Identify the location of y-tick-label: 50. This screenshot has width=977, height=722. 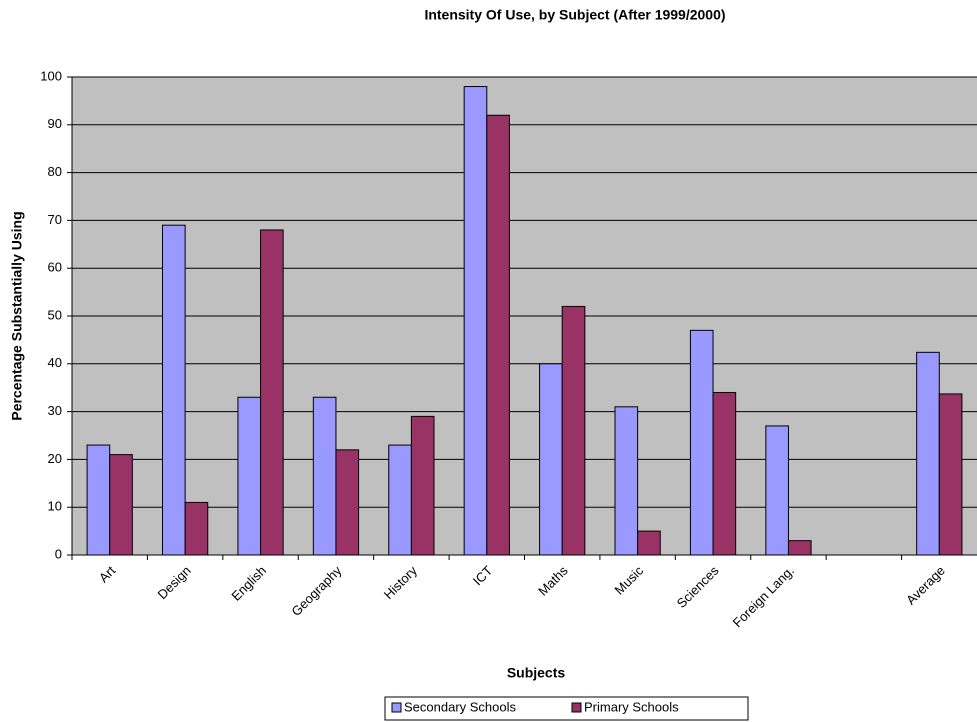
(55, 314).